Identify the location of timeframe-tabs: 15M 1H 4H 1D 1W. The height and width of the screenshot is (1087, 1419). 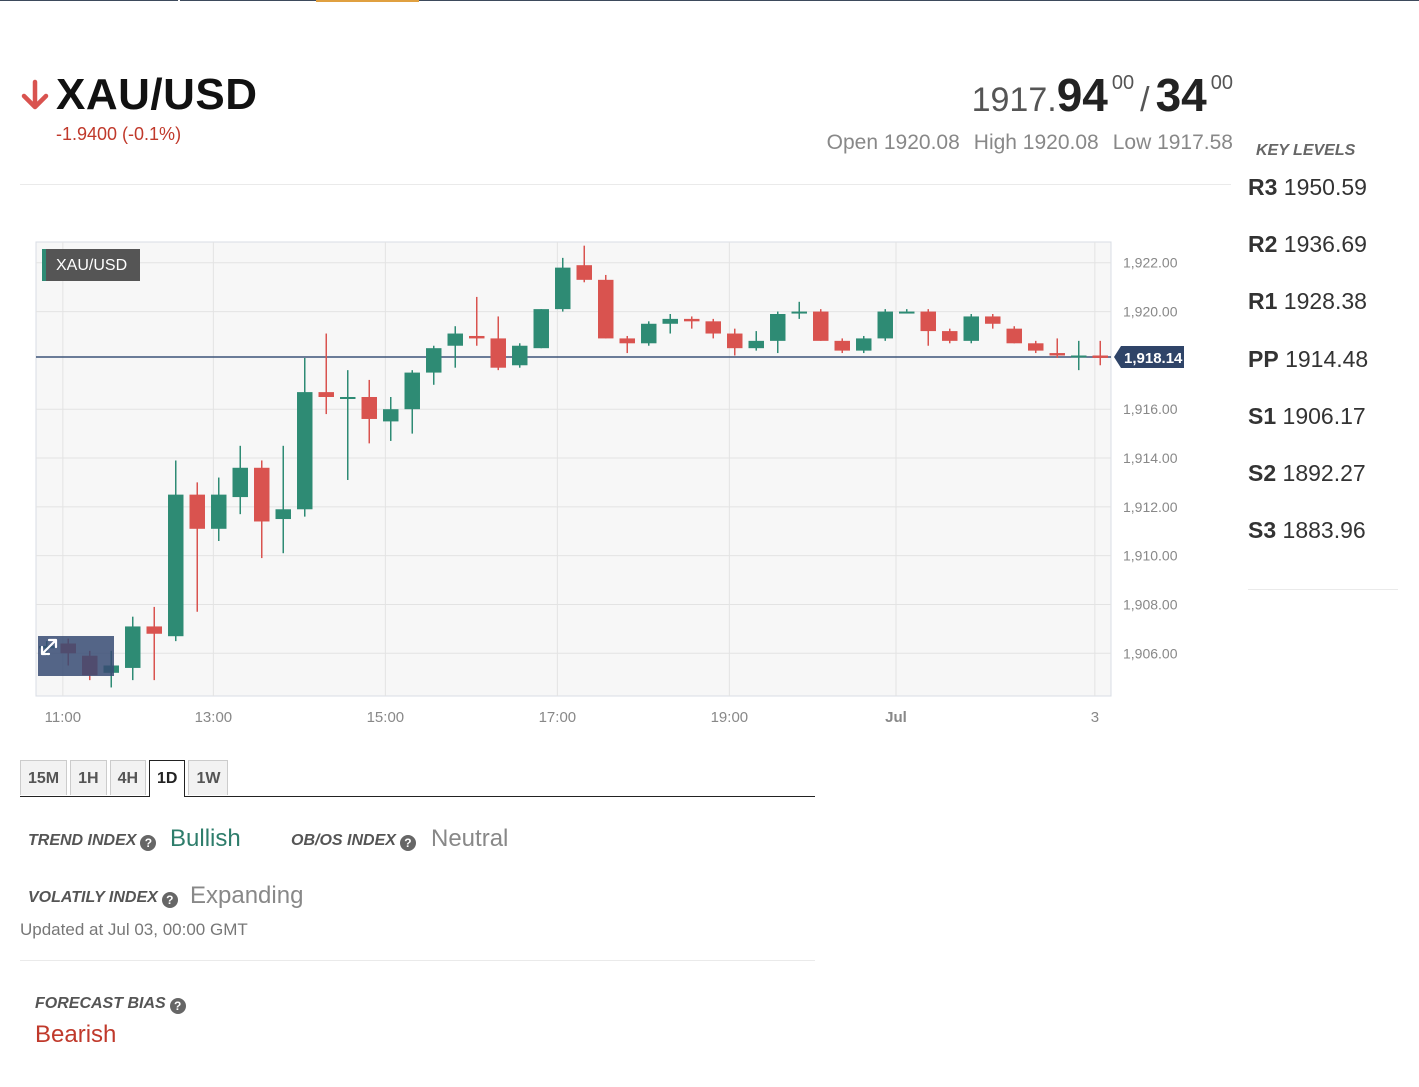
(417, 778).